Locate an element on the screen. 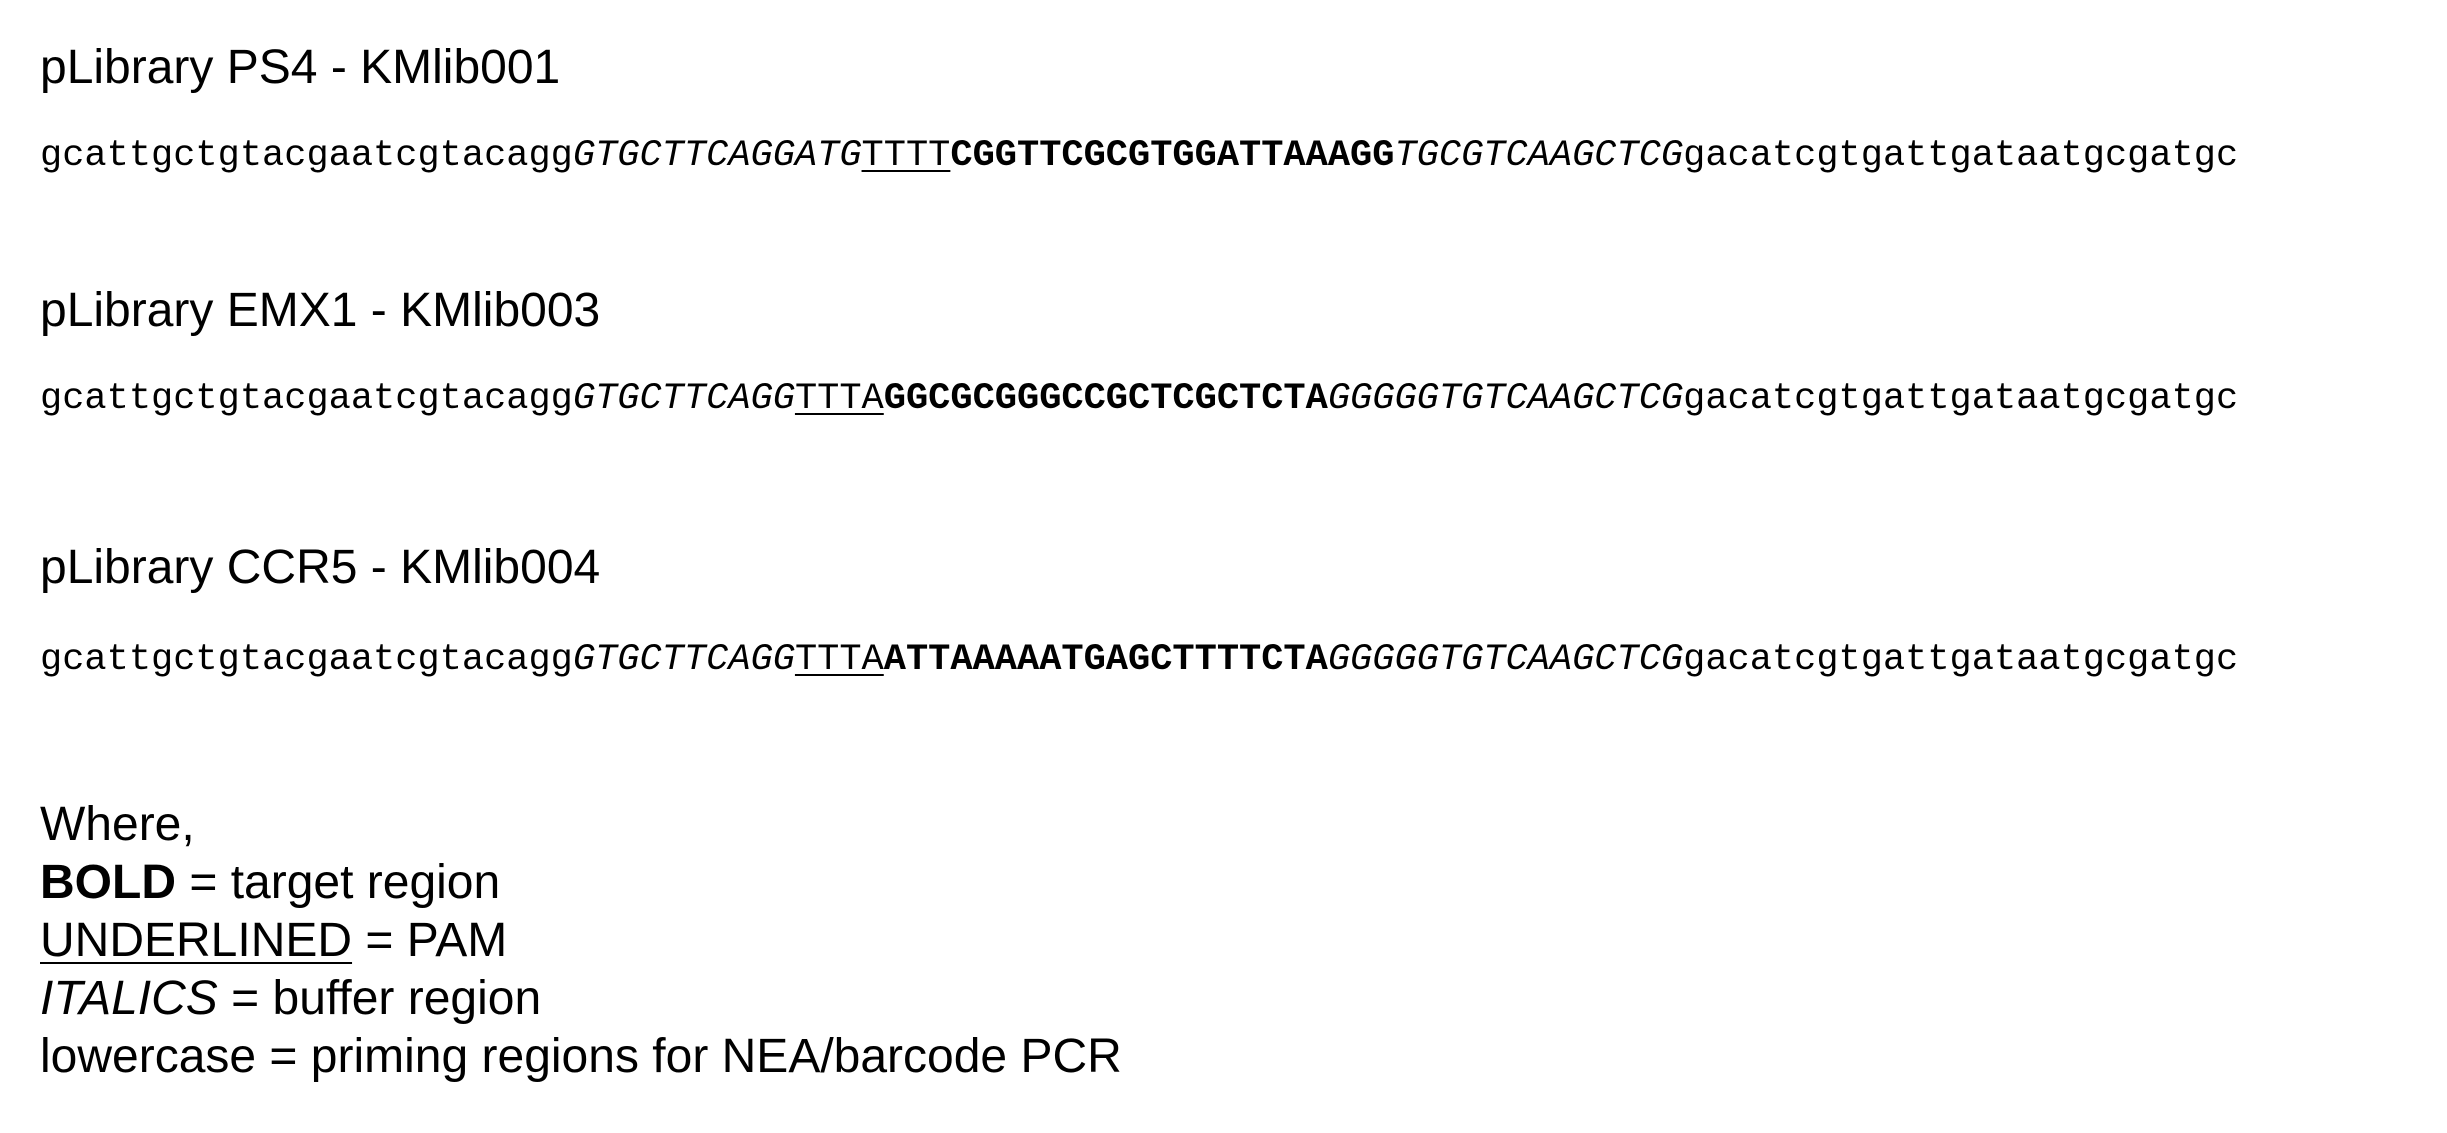 The height and width of the screenshot is (1133, 2447). library-title-ccr5: pLibrary CCR5 - KMlib004 is located at coordinates (320, 567).